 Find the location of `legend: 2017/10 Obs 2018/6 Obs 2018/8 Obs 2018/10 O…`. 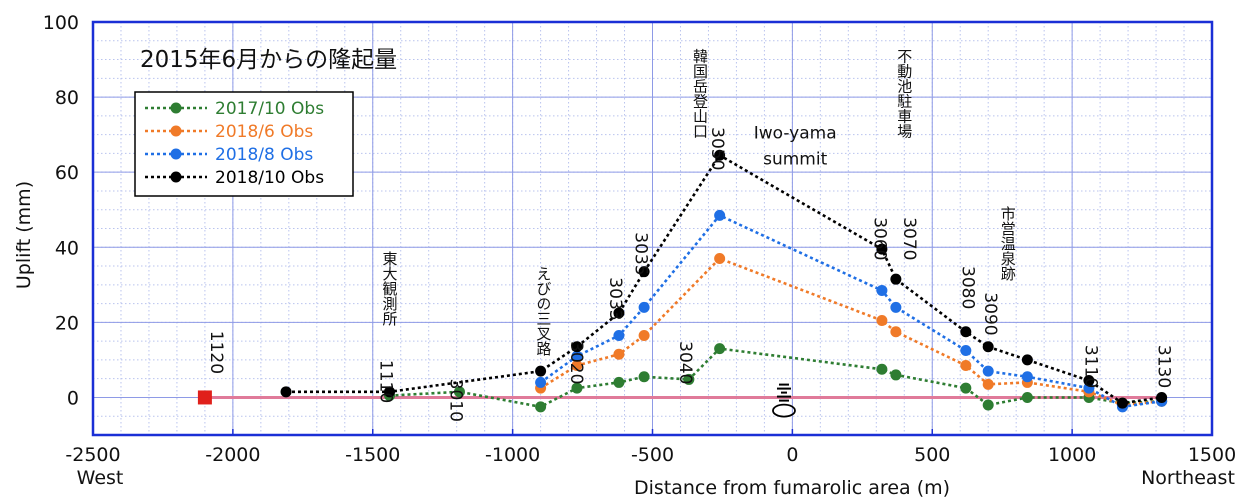

legend: 2017/10 Obs 2018/6 Obs 2018/8 Obs 2018/10 O… is located at coordinates (244, 144).